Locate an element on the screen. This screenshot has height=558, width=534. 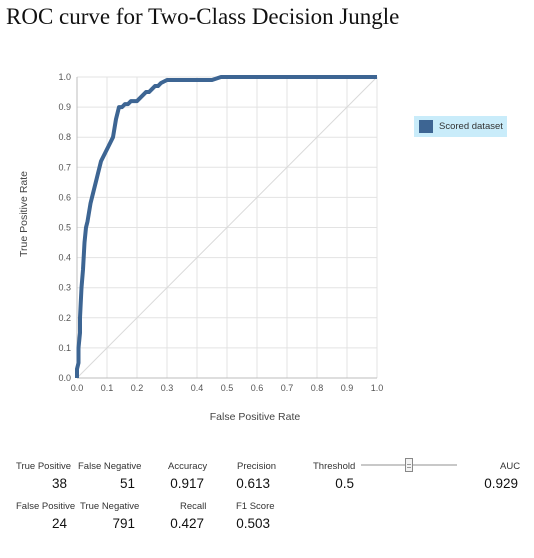
y-tick-label: 0.5 is located at coordinates (64, 228).